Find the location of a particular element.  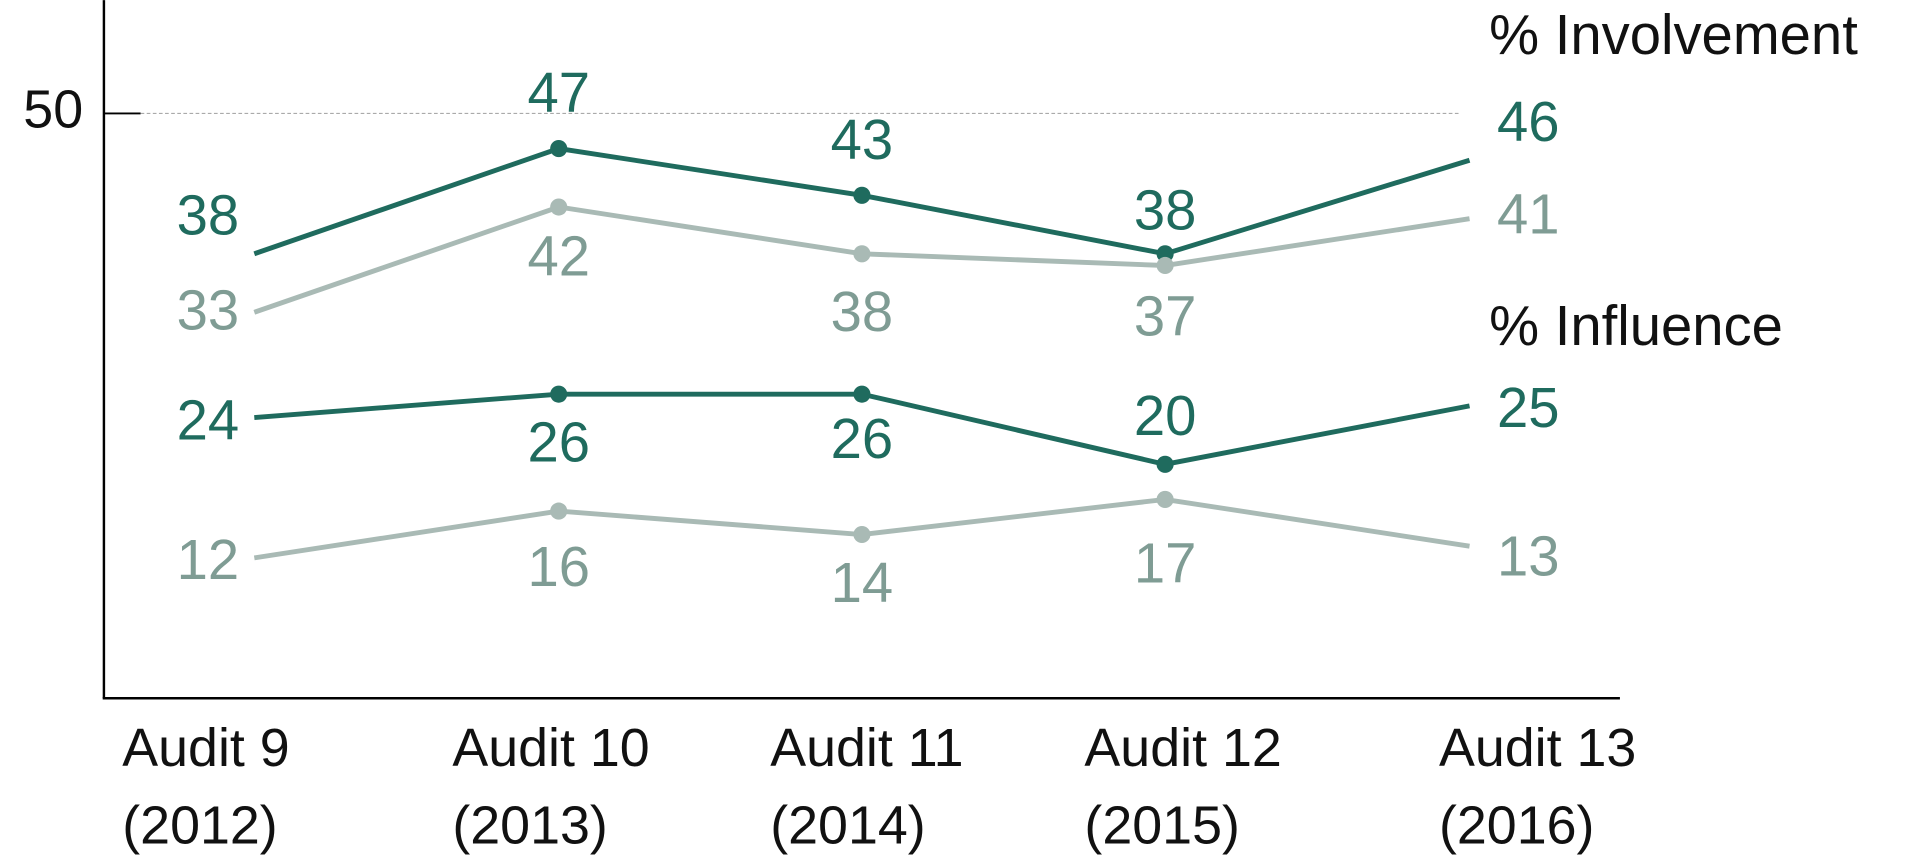

data-label: 20 is located at coordinates (1165, 415).